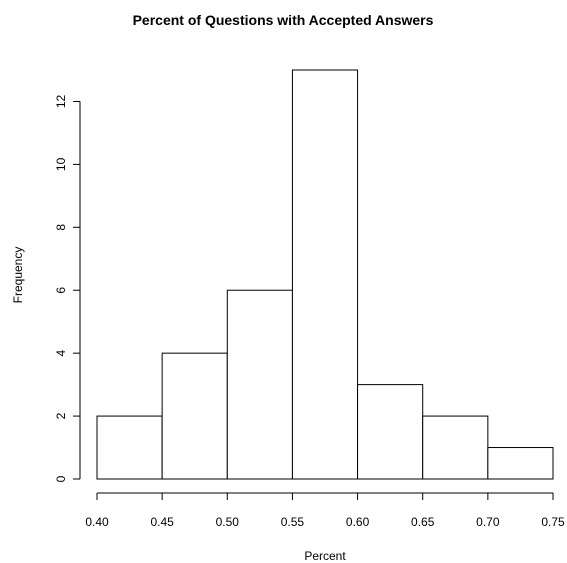 This screenshot has height=563, width=567. I want to click on x-tick-label: 0.70, so click(488, 522).